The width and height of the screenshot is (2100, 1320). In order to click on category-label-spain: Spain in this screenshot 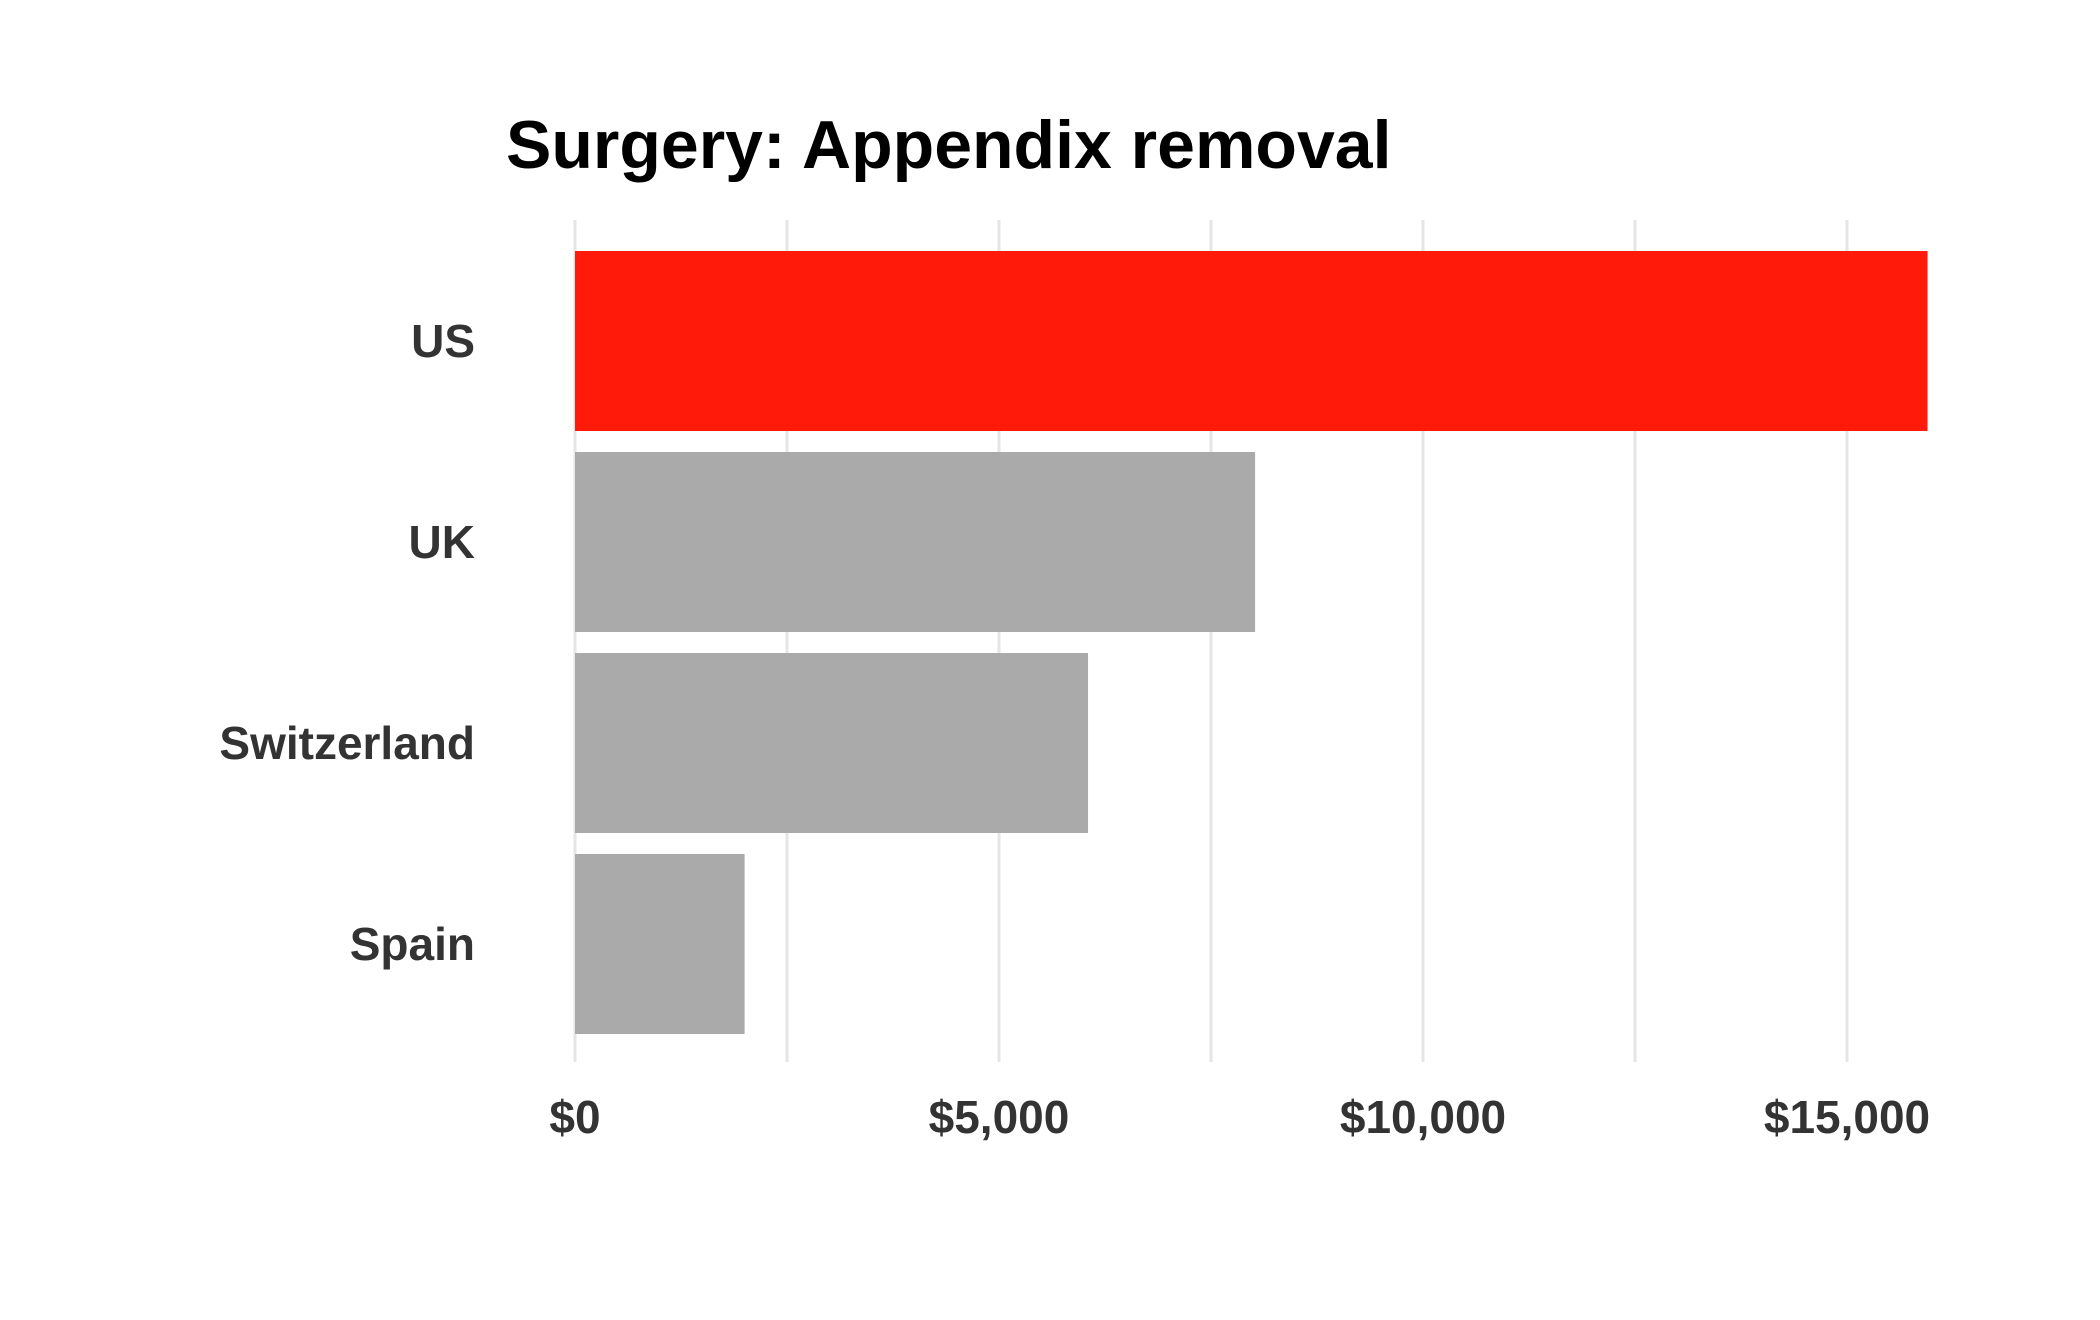, I will do `click(412, 944)`.